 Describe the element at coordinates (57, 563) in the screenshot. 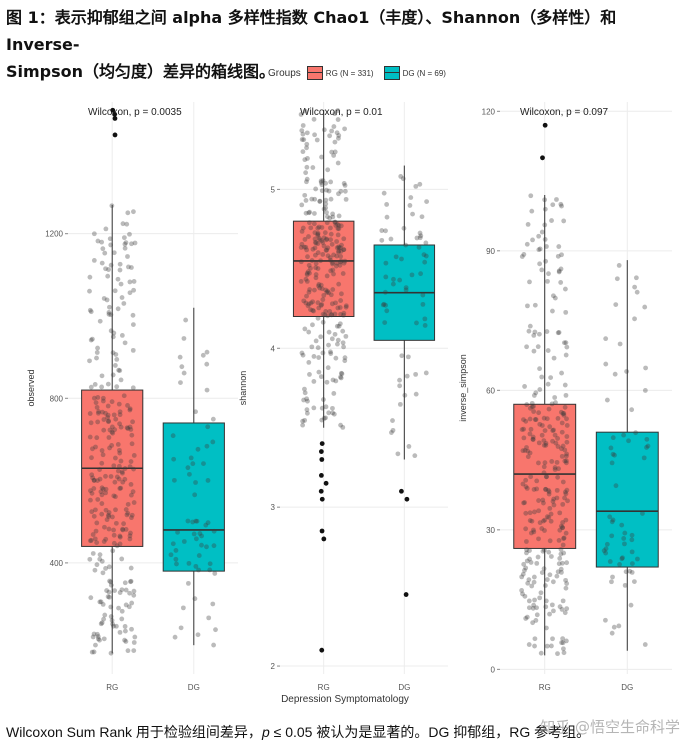

I see `y-tick-label: 400` at that location.